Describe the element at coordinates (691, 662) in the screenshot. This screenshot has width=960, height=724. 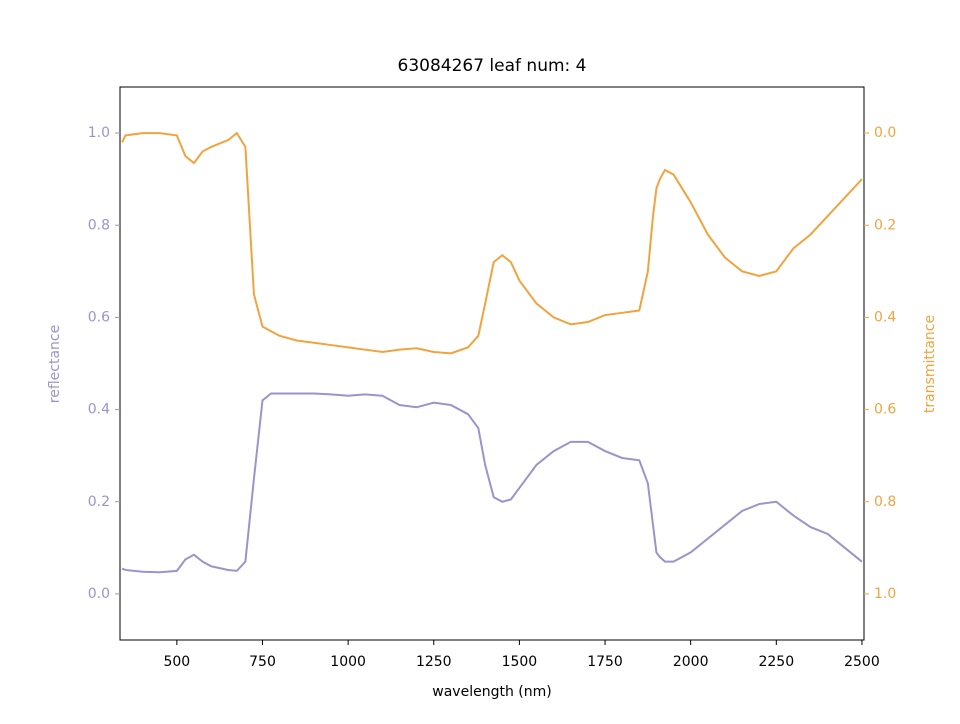
I see `x-tick-label: 2000` at that location.